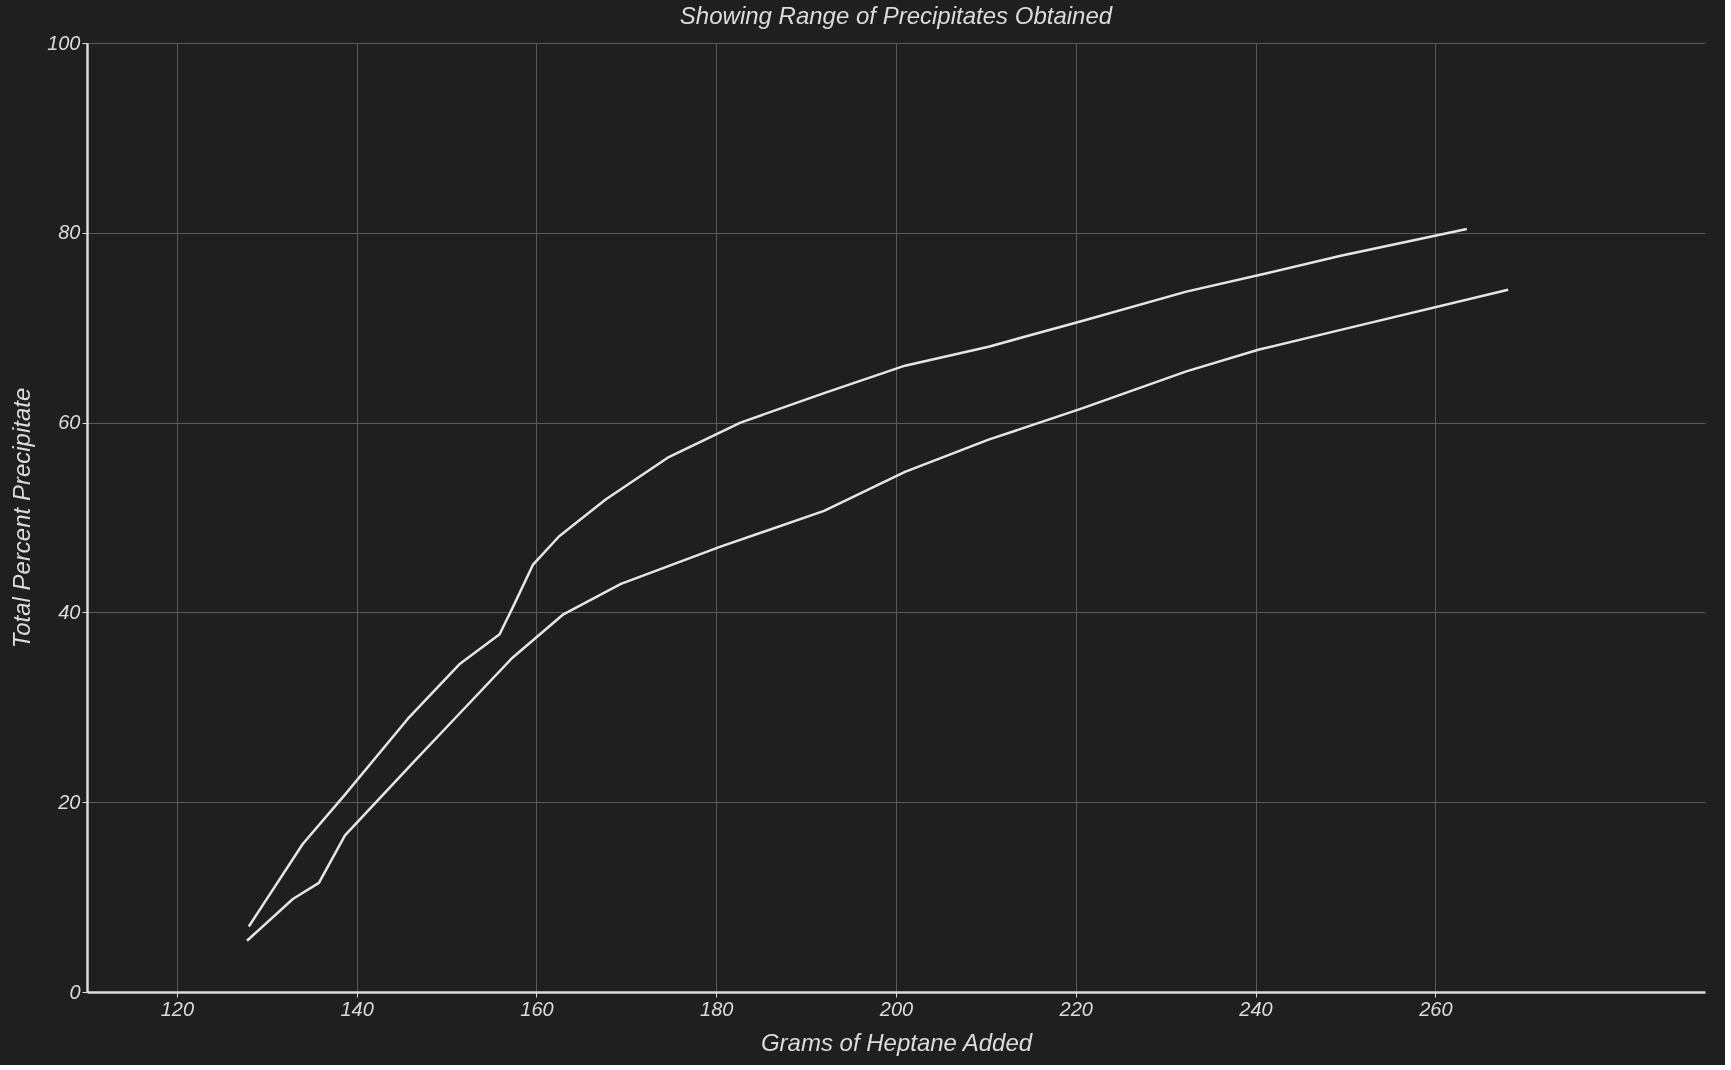  I want to click on x-tick-label: 160, so click(537, 1008).